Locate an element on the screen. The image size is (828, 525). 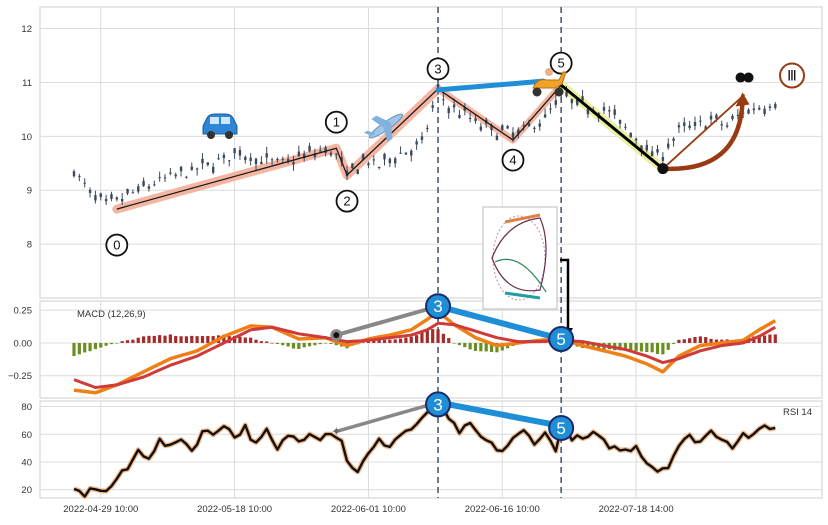
car-body is located at coordinates (220, 124).